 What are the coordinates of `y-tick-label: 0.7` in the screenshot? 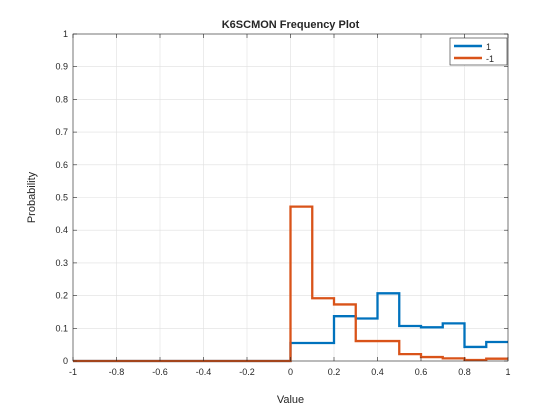 It's located at (61, 132).